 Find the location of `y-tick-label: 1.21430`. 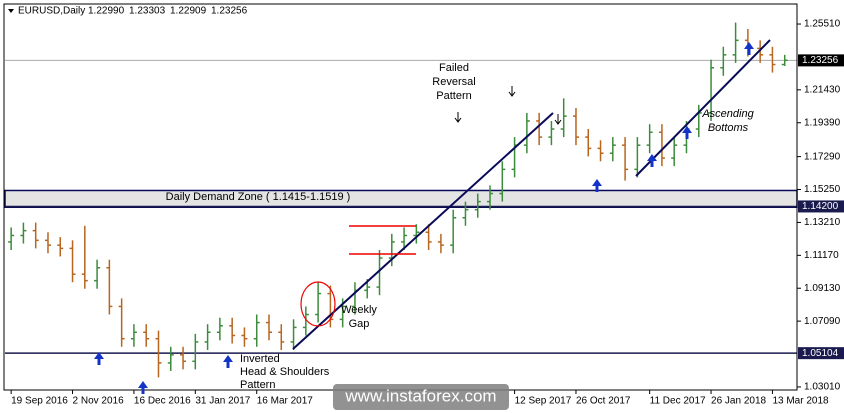

y-tick-label: 1.21430 is located at coordinates (822, 89).